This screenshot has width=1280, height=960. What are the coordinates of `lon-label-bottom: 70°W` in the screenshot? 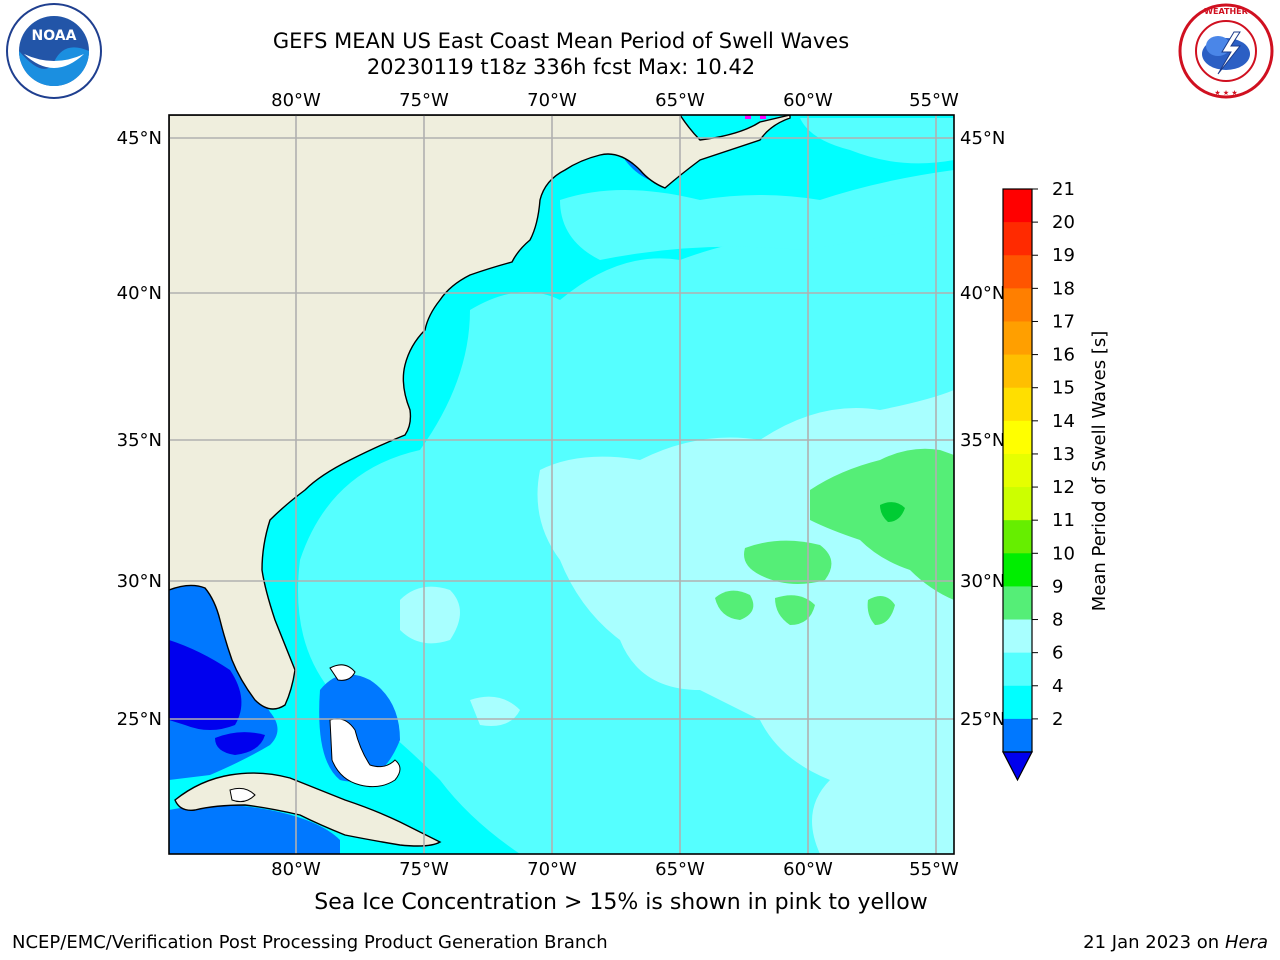 It's located at (552, 869).